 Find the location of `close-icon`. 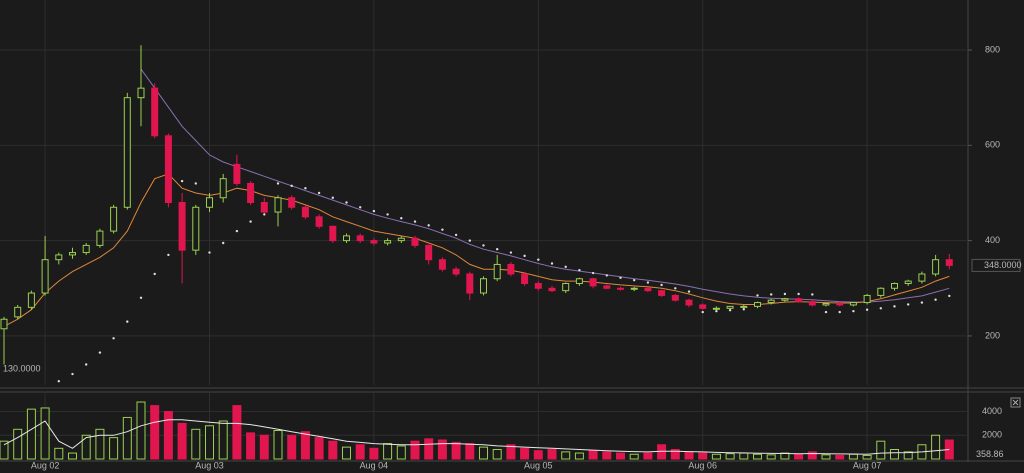

close-icon is located at coordinates (1015, 402).